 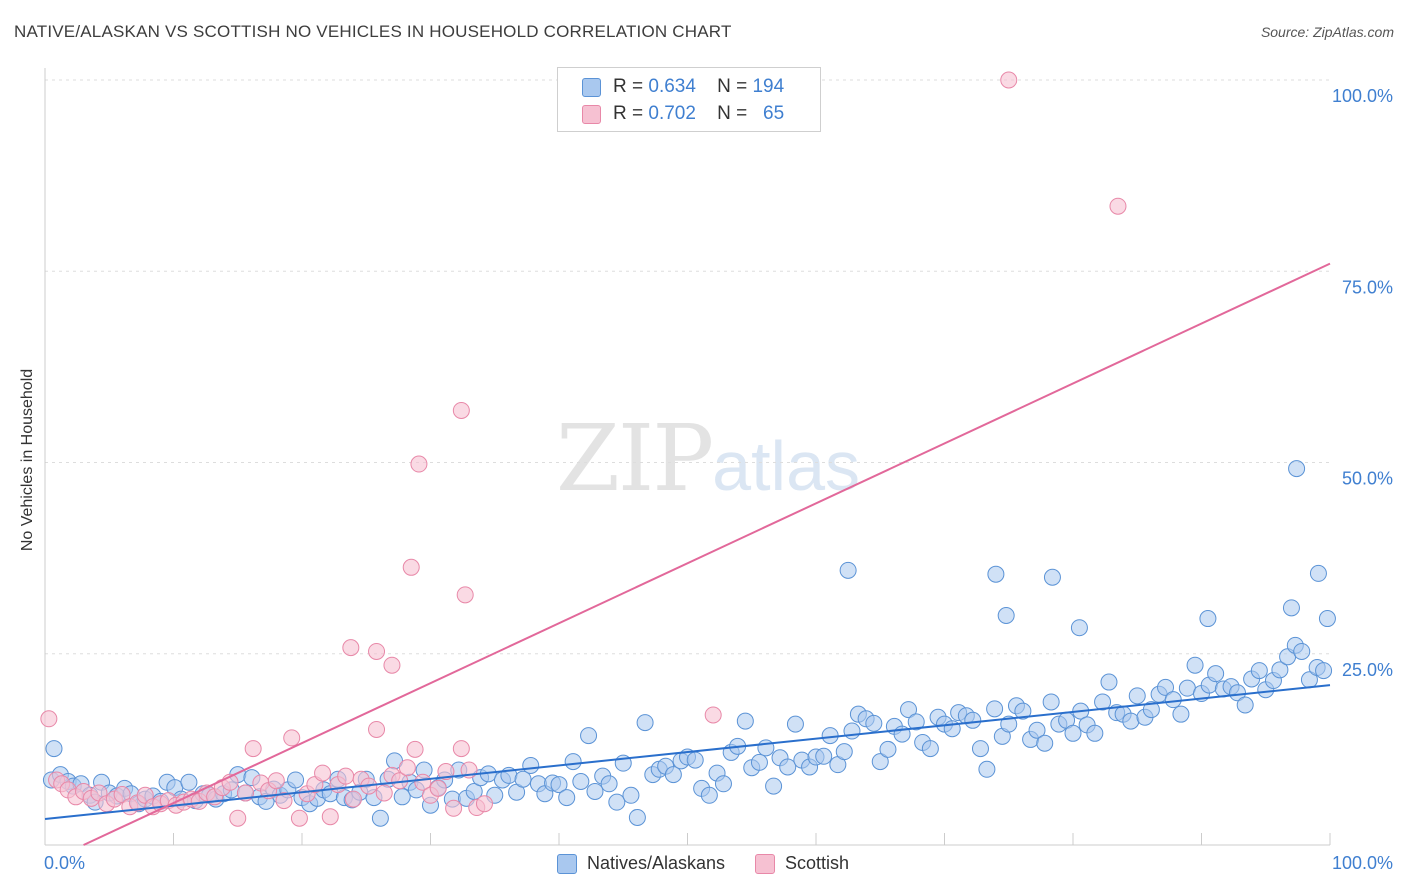 I want to click on legend-item-natives: Natives/Alaskans, so click(x=641, y=863).